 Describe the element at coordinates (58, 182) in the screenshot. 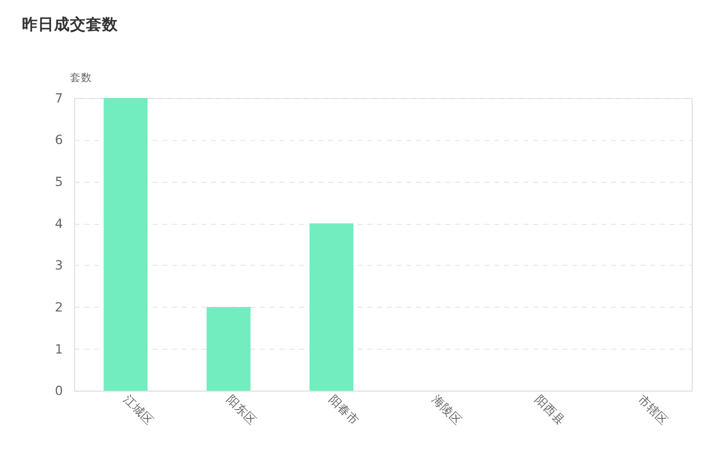

I see `y-tick-label: 5` at that location.